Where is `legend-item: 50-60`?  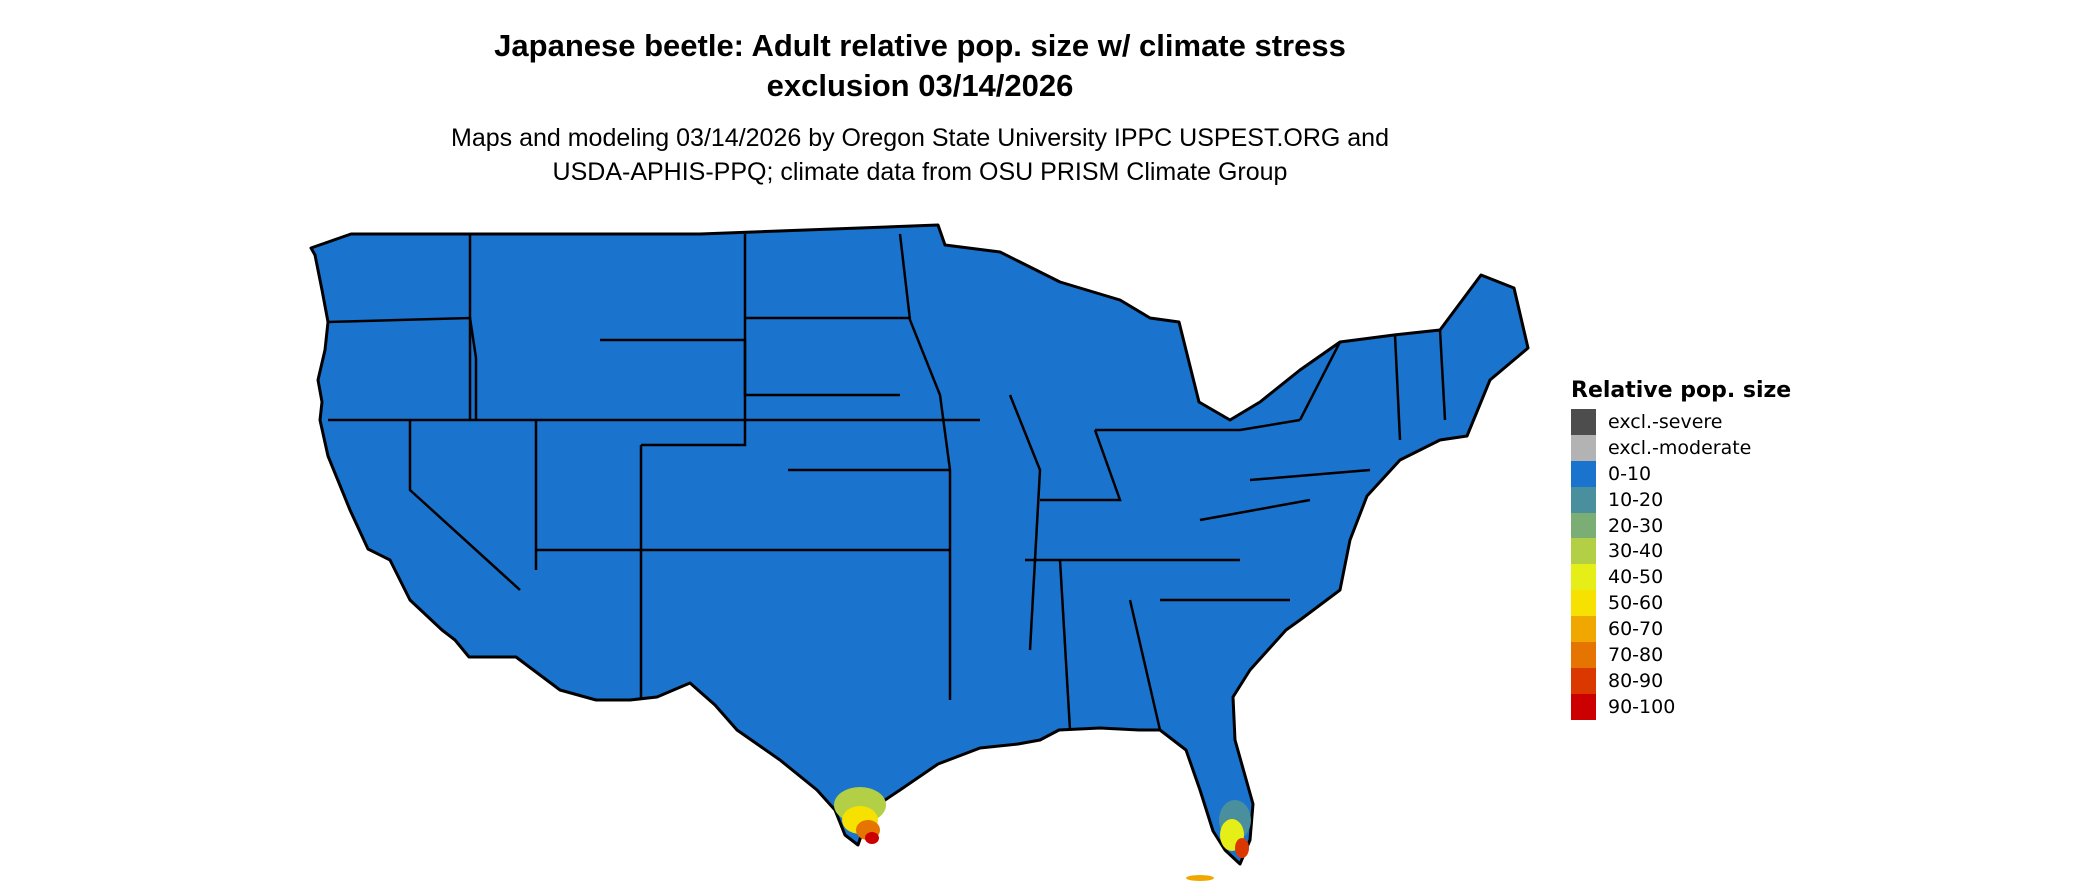
legend-item: 50-60 is located at coordinates (1681, 603).